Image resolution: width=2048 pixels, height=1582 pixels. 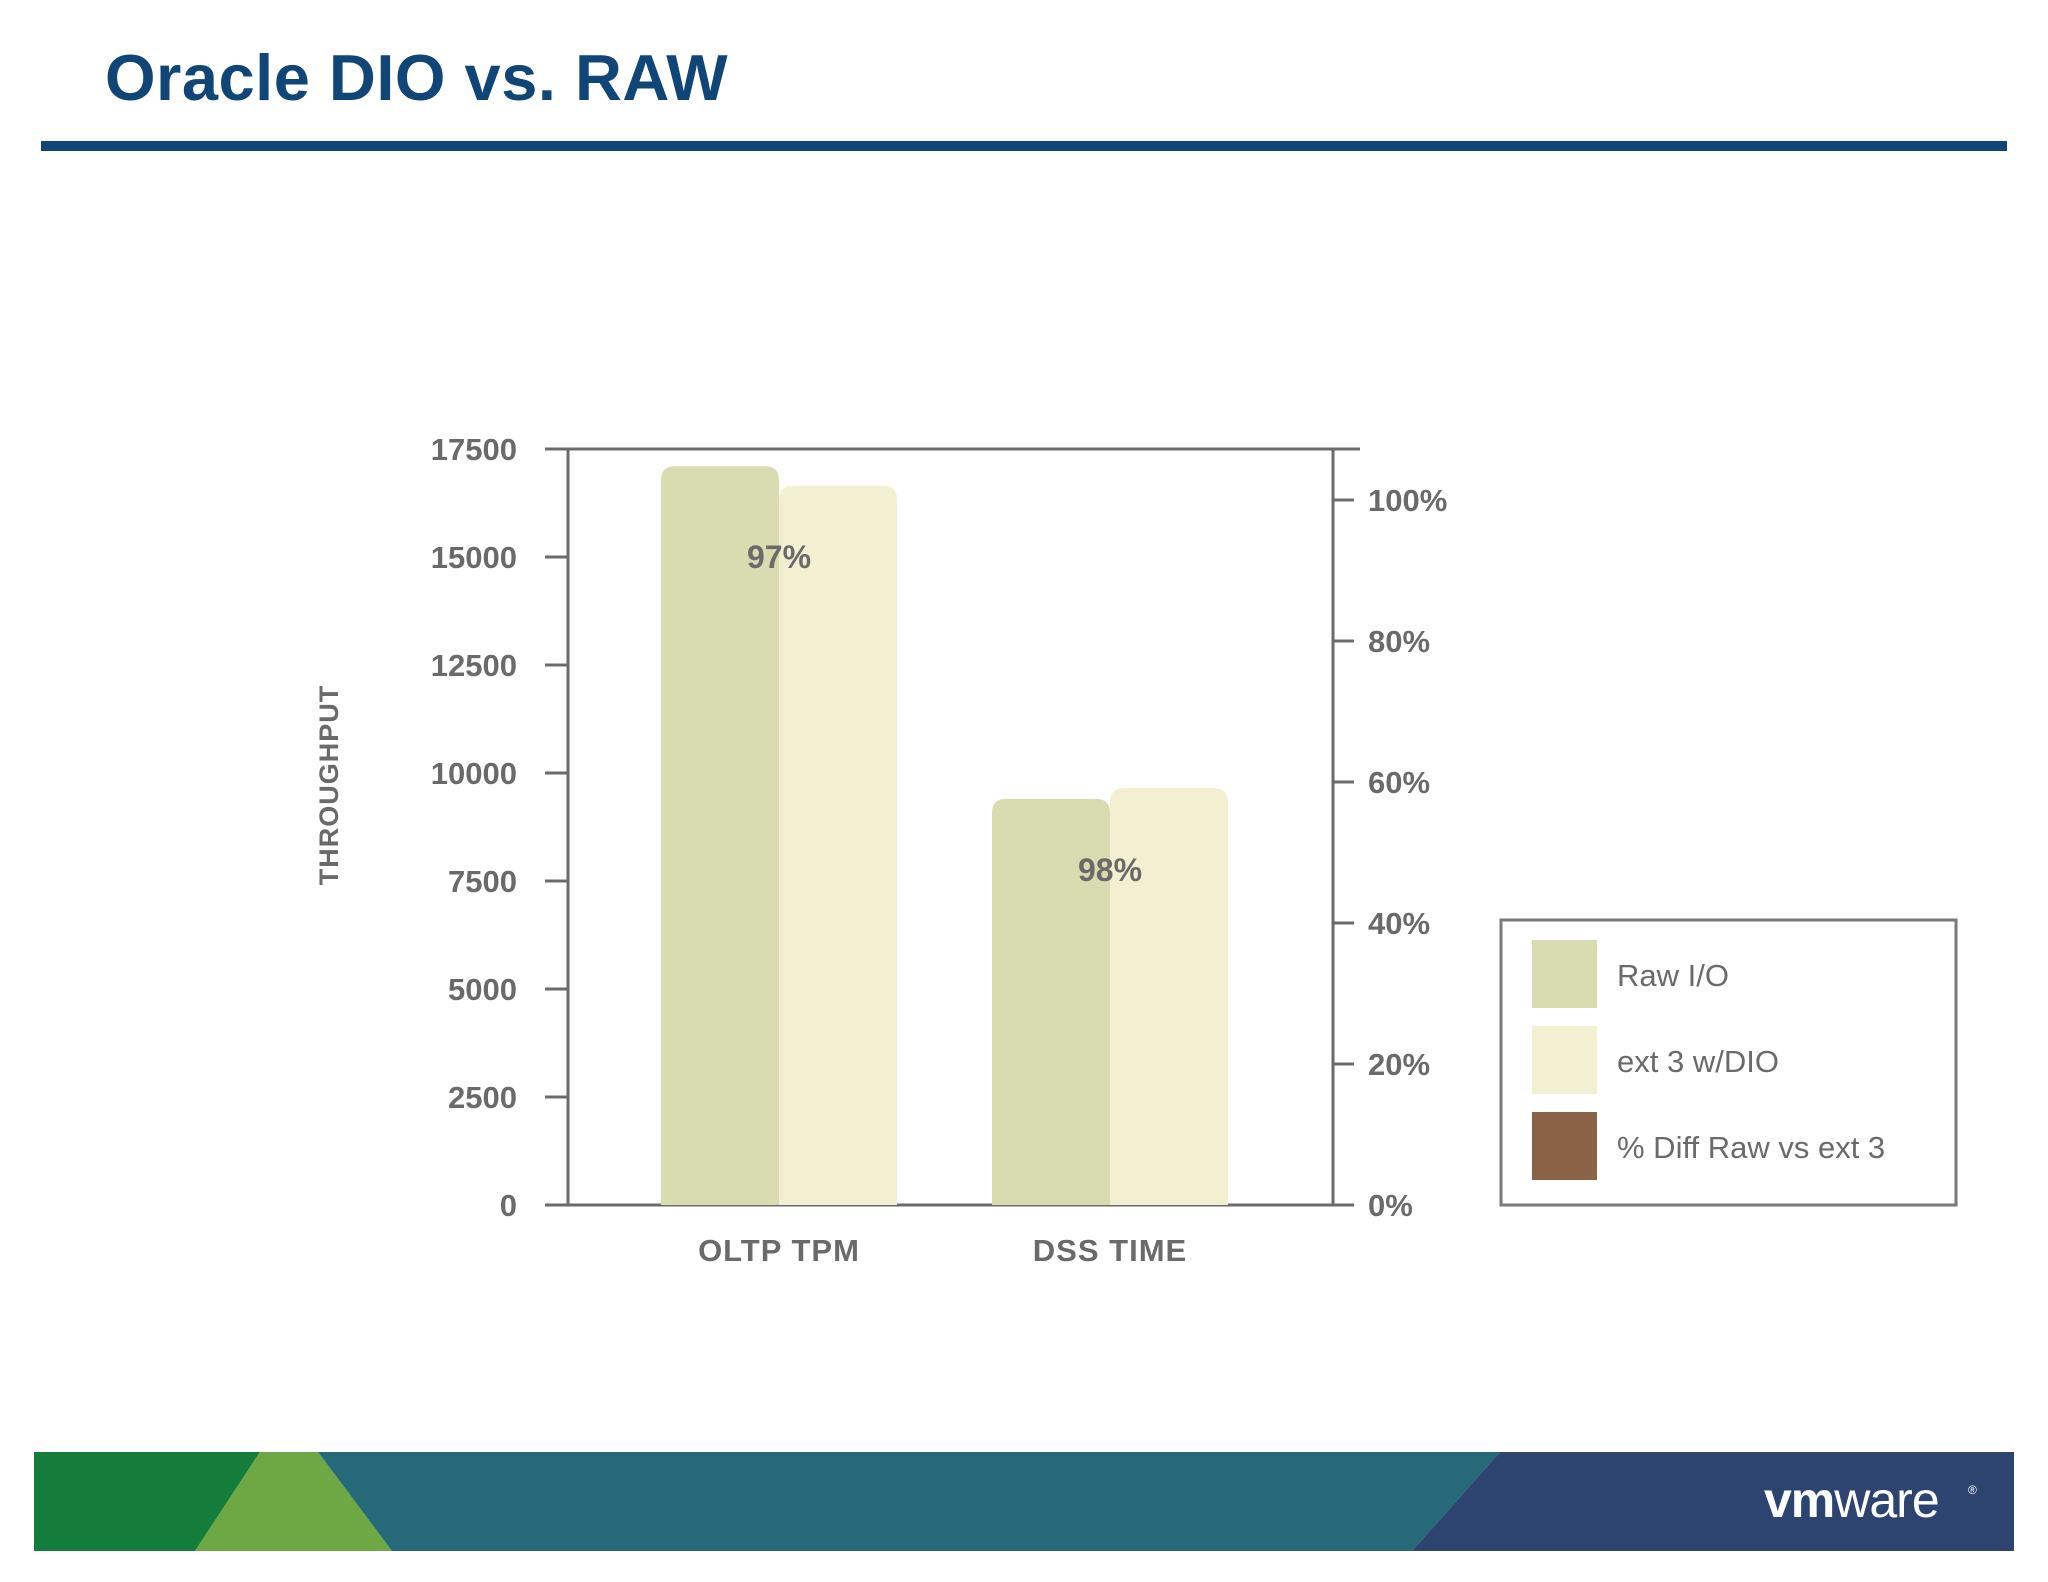 What do you see at coordinates (474, 449) in the screenshot?
I see `y-tick-label: 17500` at bounding box center [474, 449].